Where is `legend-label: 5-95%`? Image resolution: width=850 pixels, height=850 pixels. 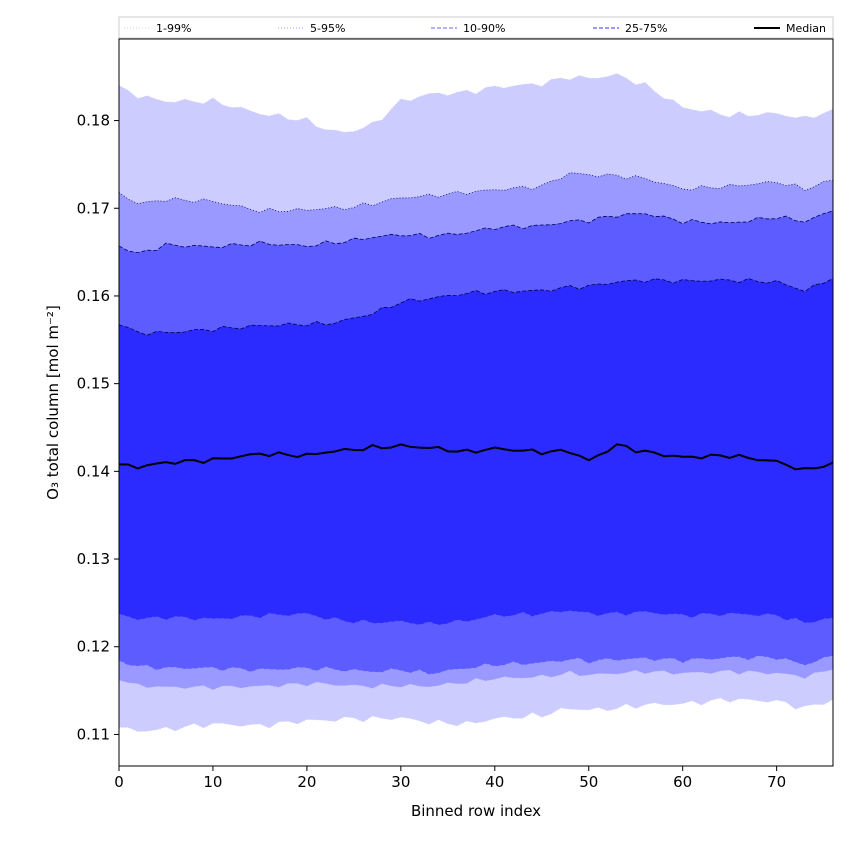
legend-label: 5-95% is located at coordinates (327, 28).